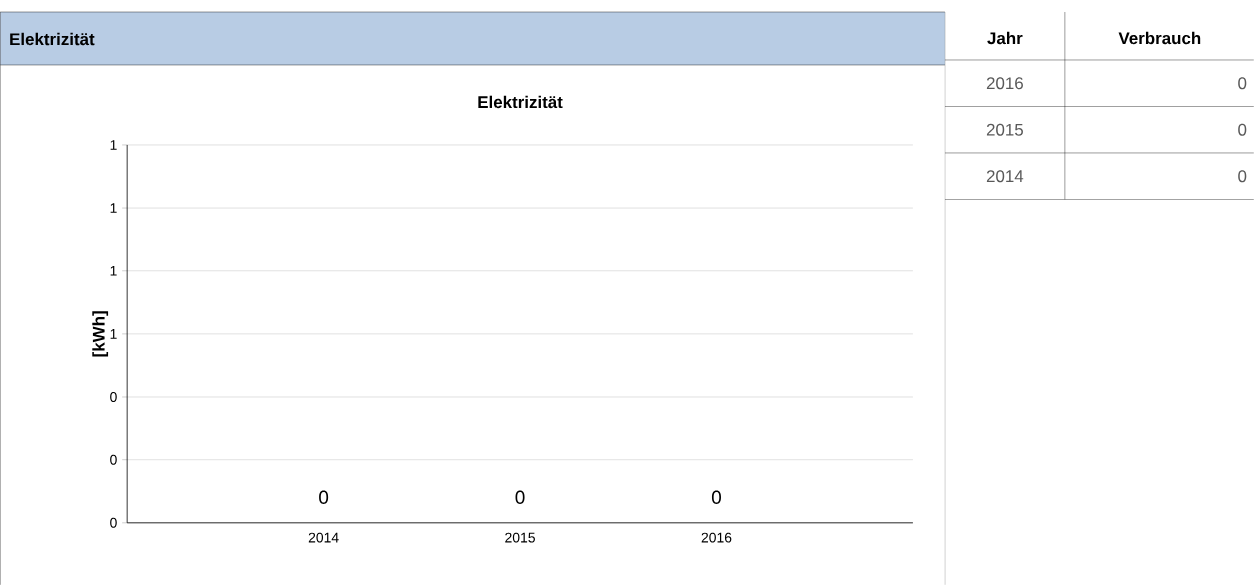  I want to click on category-label: 2015, so click(1004, 129).